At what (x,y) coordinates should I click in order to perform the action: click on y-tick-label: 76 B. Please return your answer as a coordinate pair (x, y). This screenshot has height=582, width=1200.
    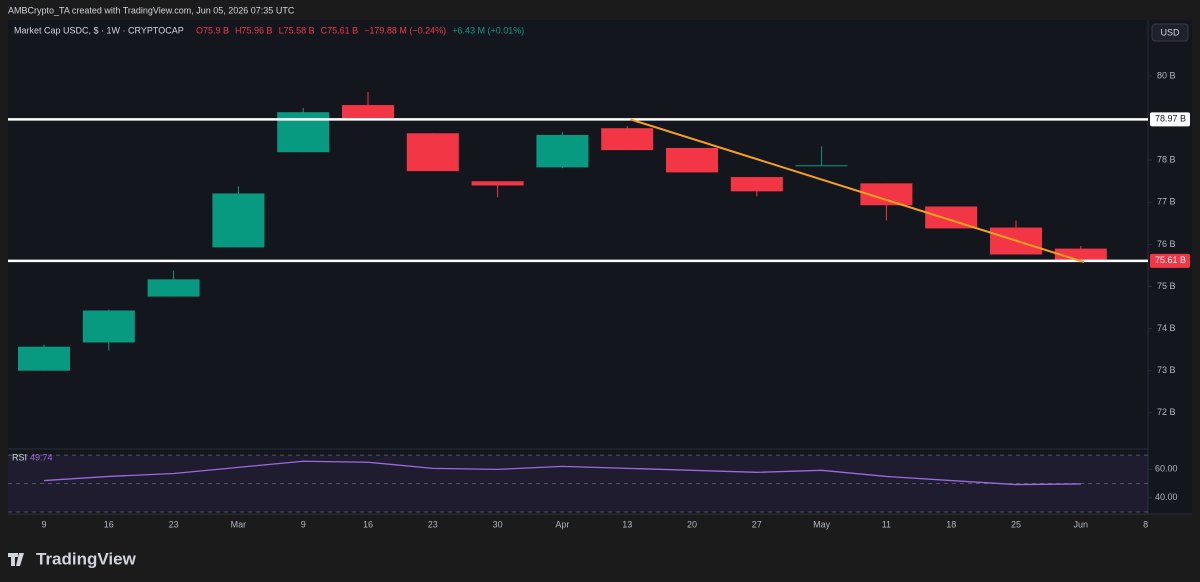
    Looking at the image, I should click on (1166, 244).